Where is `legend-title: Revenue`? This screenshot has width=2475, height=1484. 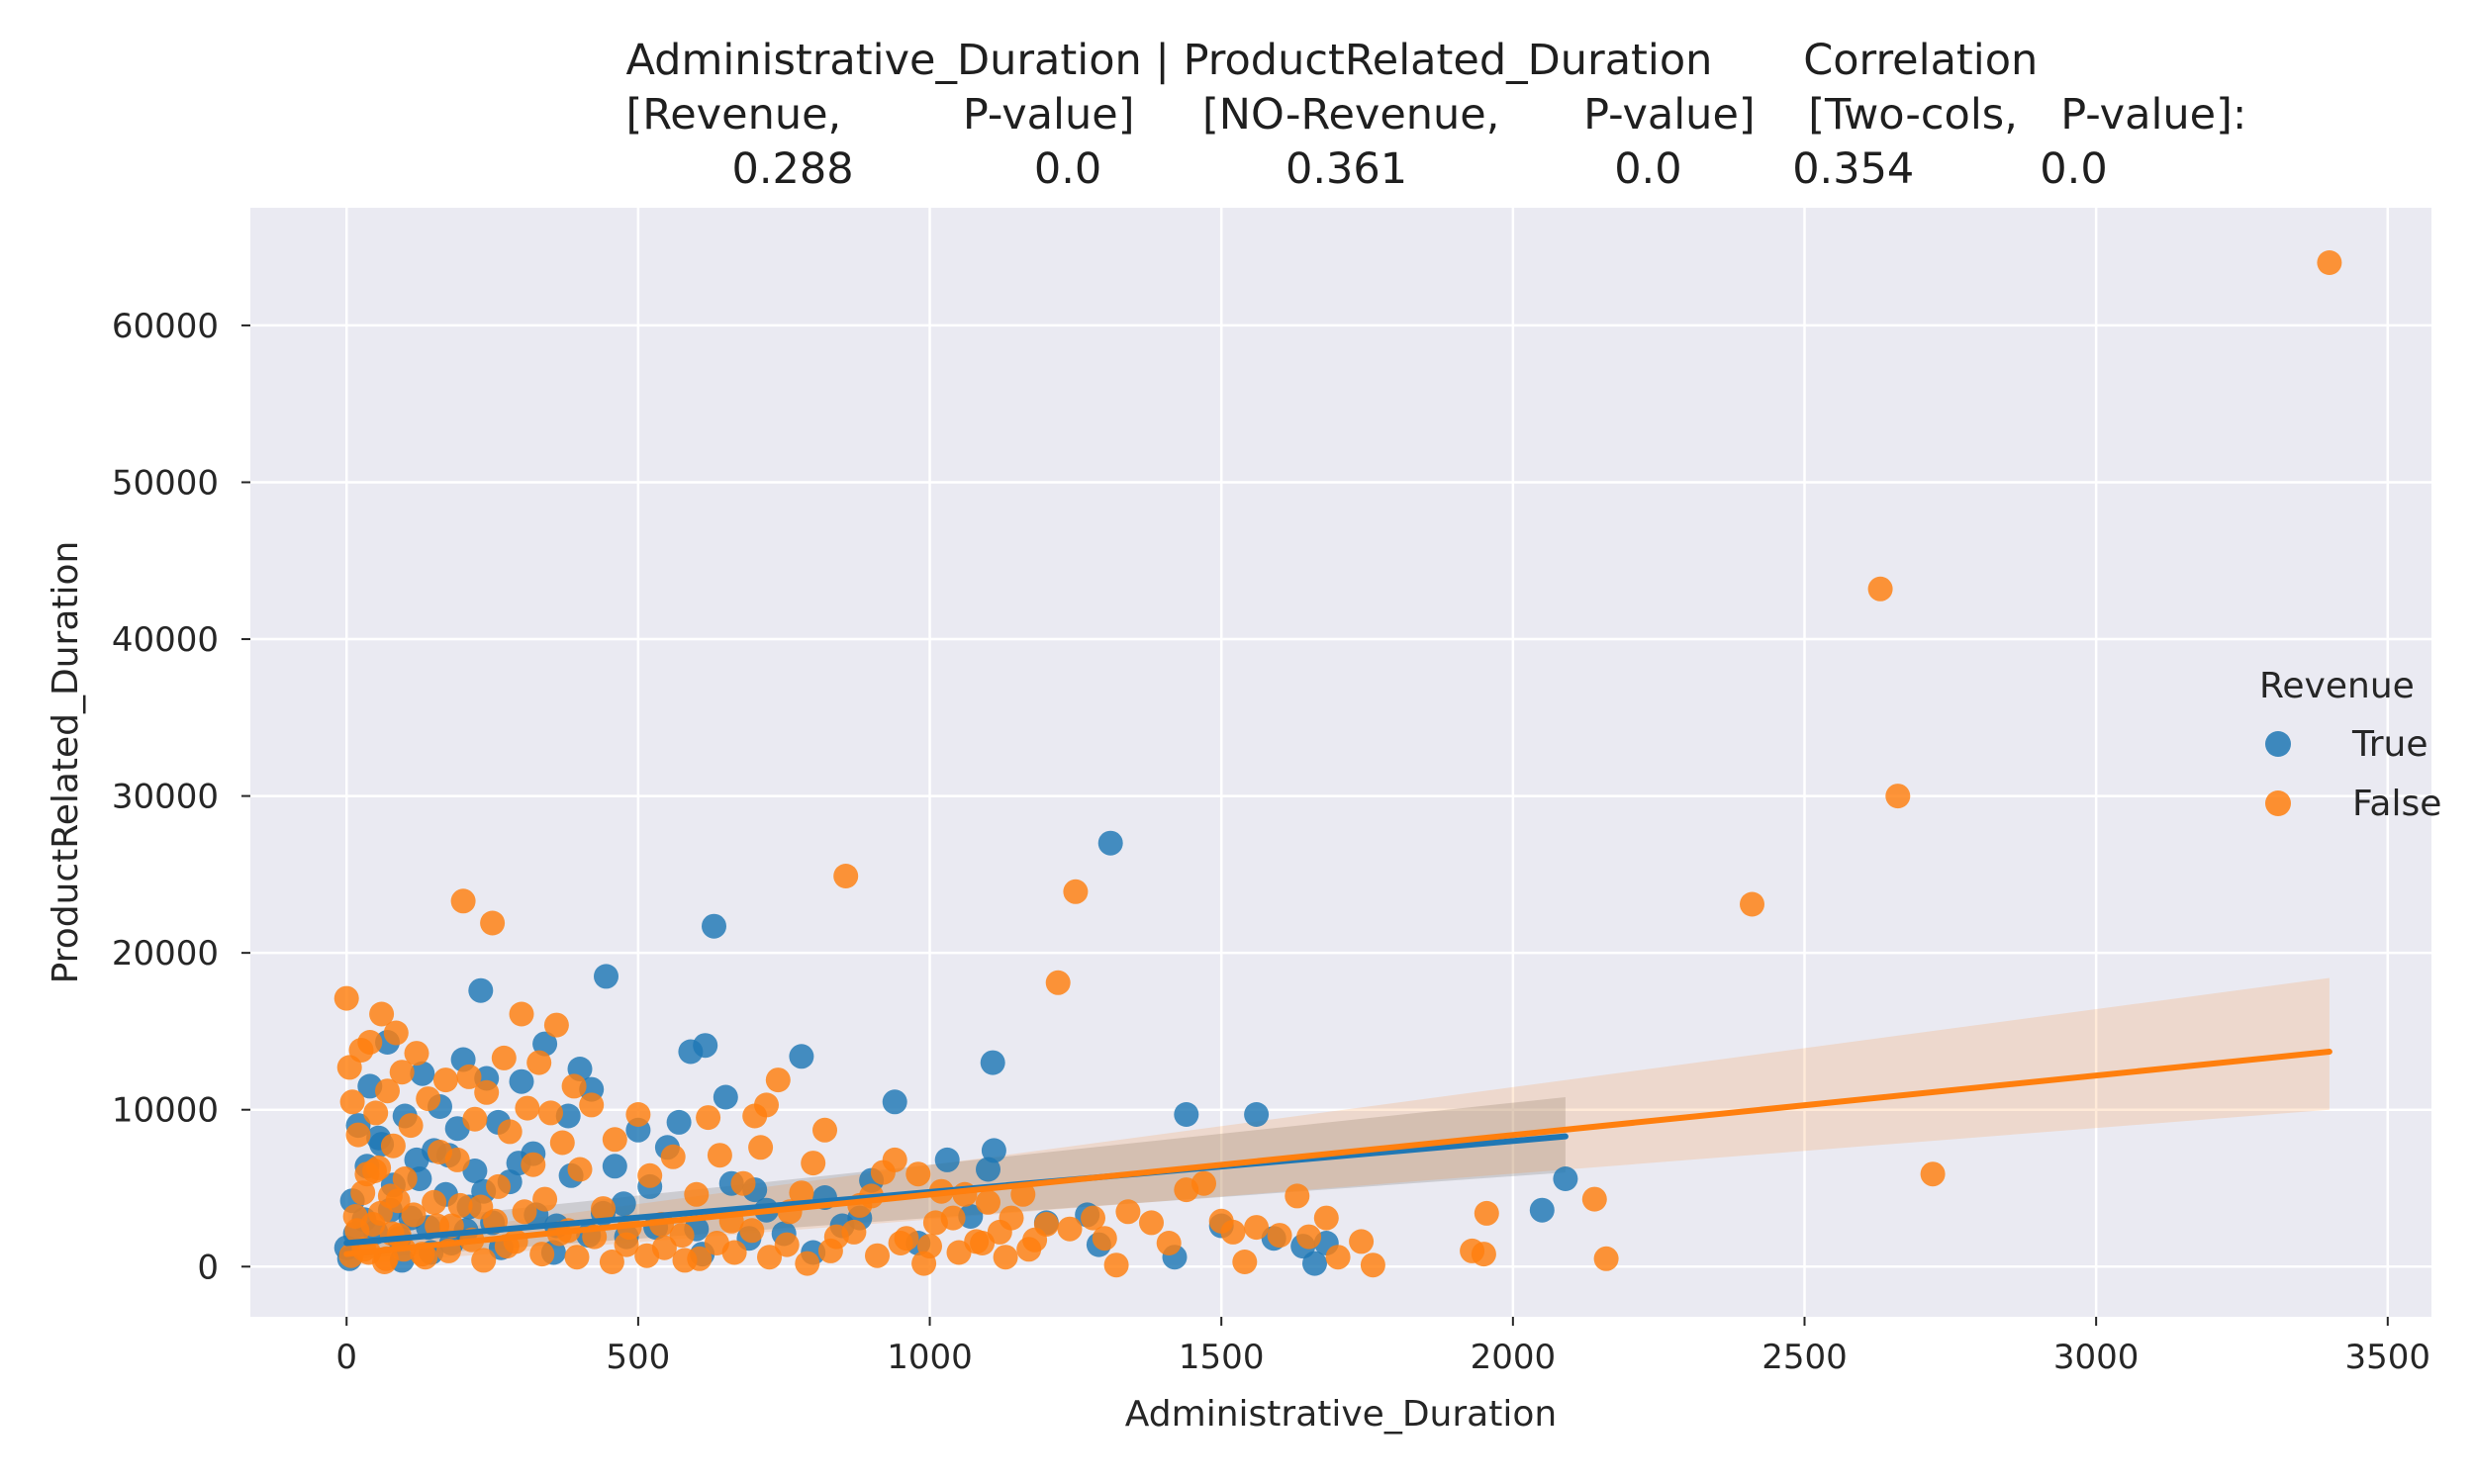
legend-title: Revenue is located at coordinates (2337, 686).